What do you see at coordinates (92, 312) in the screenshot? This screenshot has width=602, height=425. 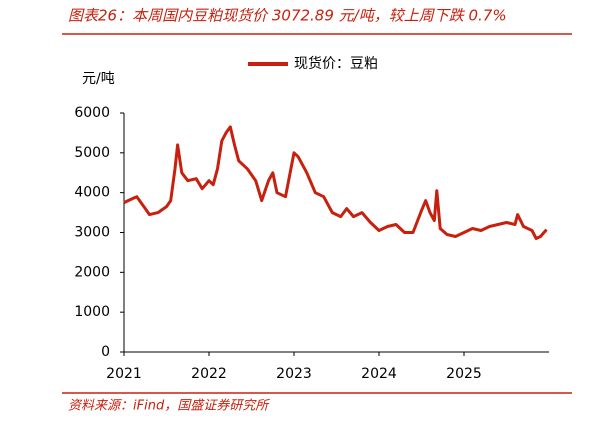 I see `y-tick-label: 1000` at bounding box center [92, 312].